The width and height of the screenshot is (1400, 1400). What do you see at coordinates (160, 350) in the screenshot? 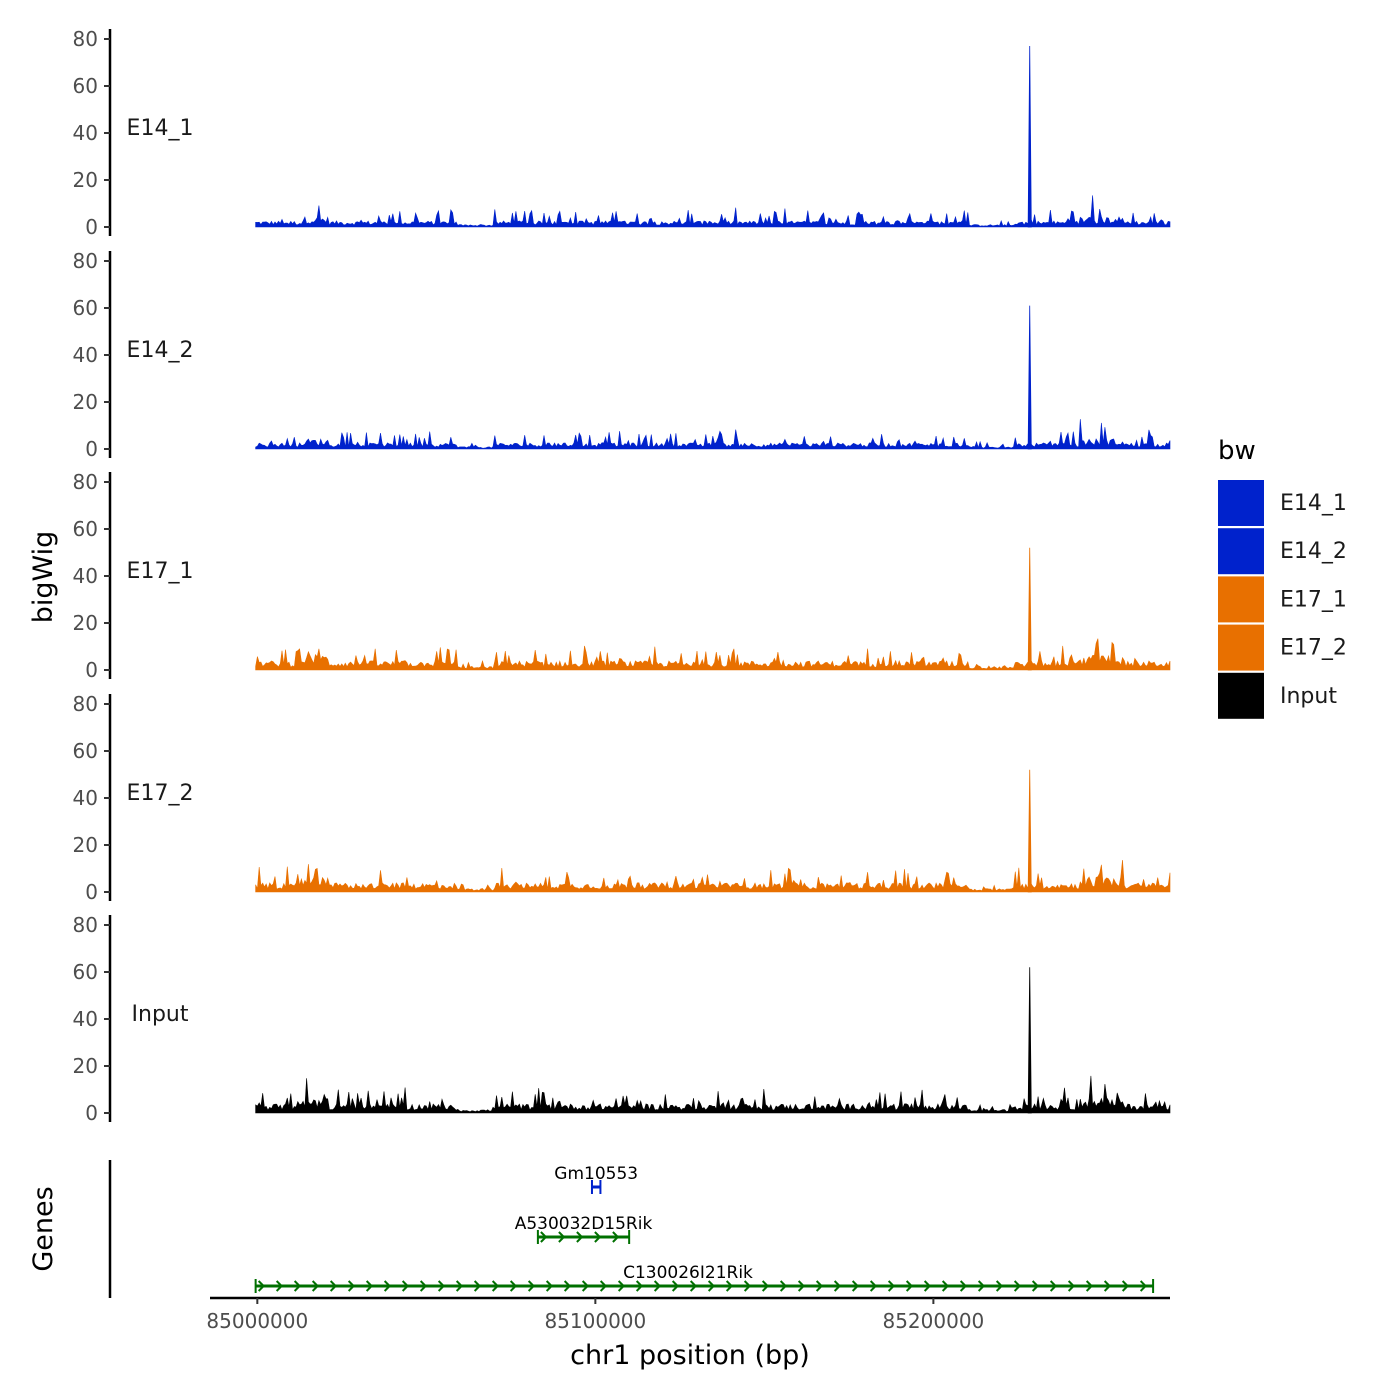
I see `track-label: E14_2` at bounding box center [160, 350].